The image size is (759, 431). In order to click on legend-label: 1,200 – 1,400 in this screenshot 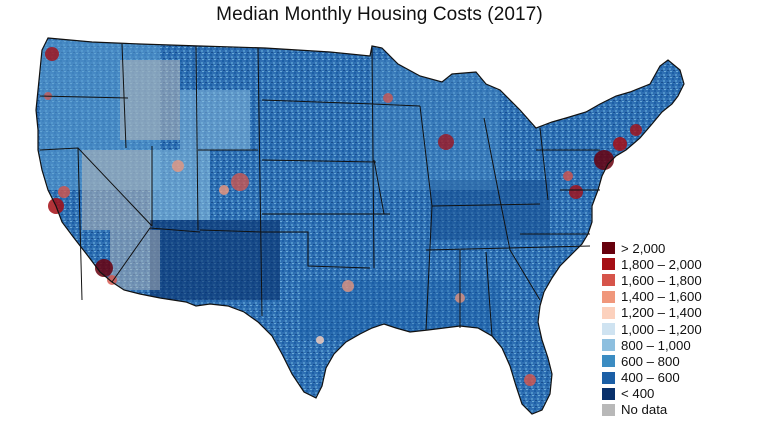, I will do `click(661, 313)`.